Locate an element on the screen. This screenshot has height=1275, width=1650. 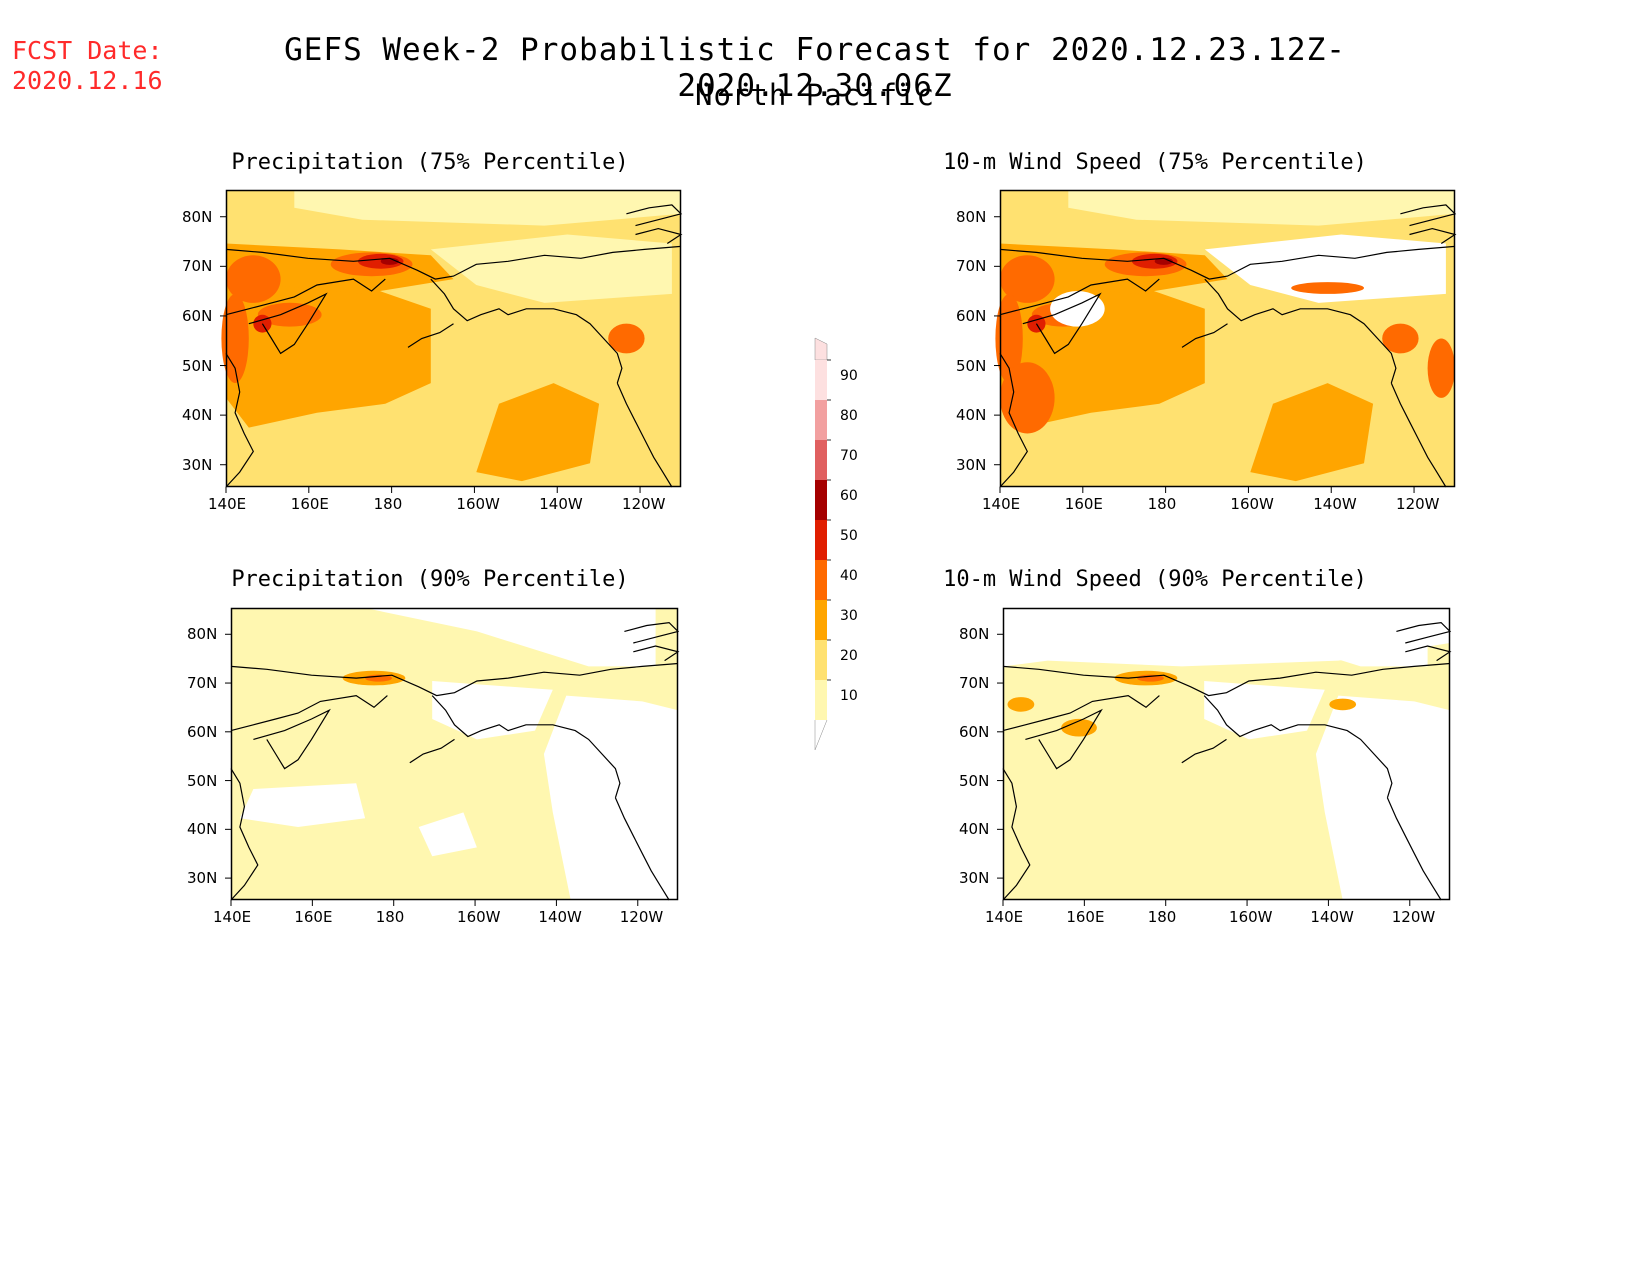
white-region-east is located at coordinates (610, 797).